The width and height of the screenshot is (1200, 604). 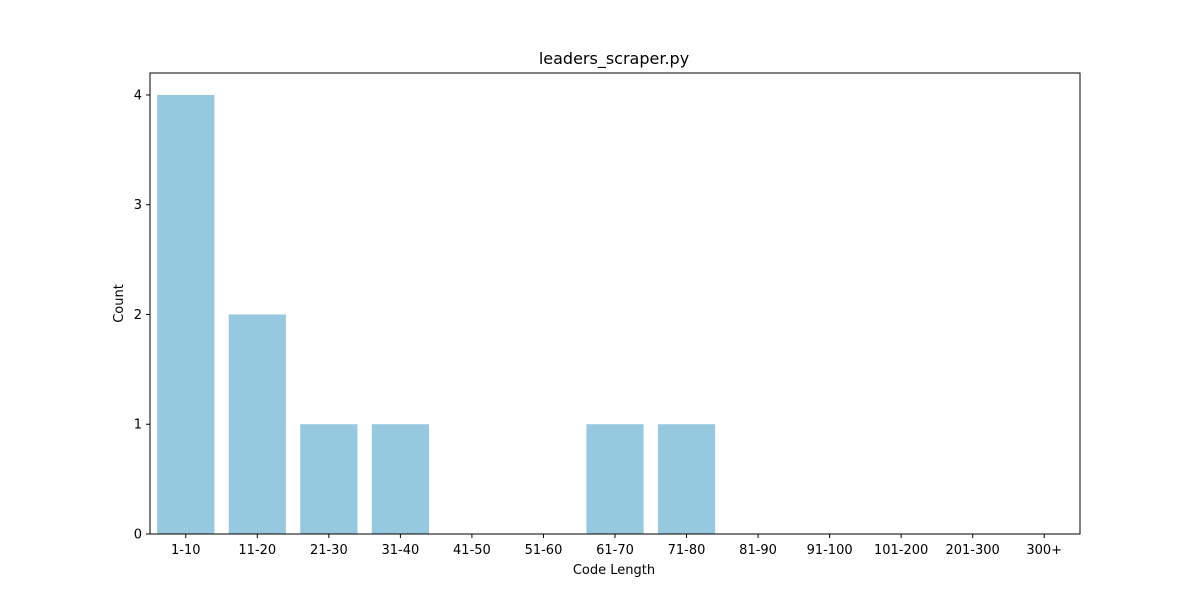 I want to click on x-tick-label: 61-70, so click(x=615, y=550).